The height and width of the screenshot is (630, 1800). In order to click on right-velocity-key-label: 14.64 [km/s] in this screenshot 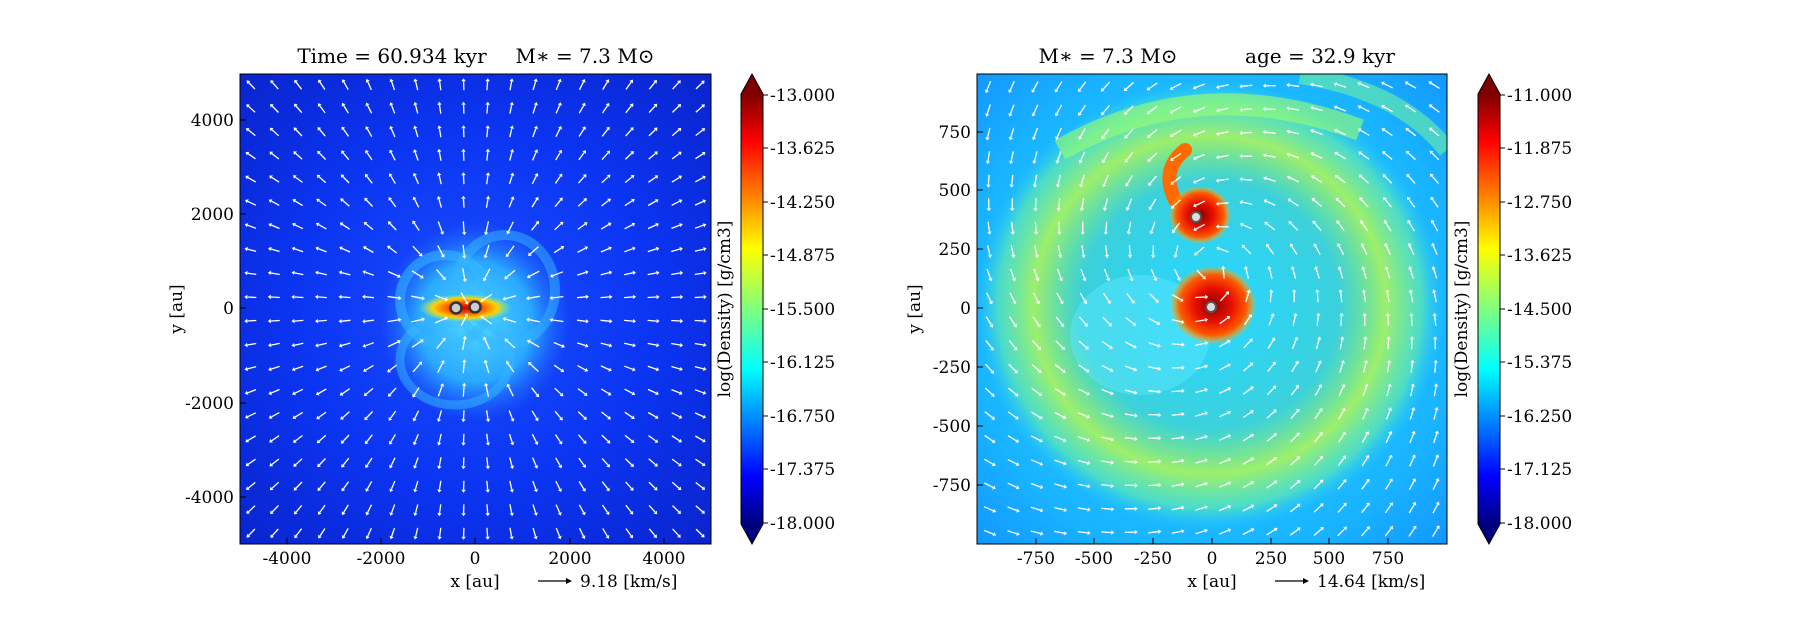, I will do `click(1371, 582)`.